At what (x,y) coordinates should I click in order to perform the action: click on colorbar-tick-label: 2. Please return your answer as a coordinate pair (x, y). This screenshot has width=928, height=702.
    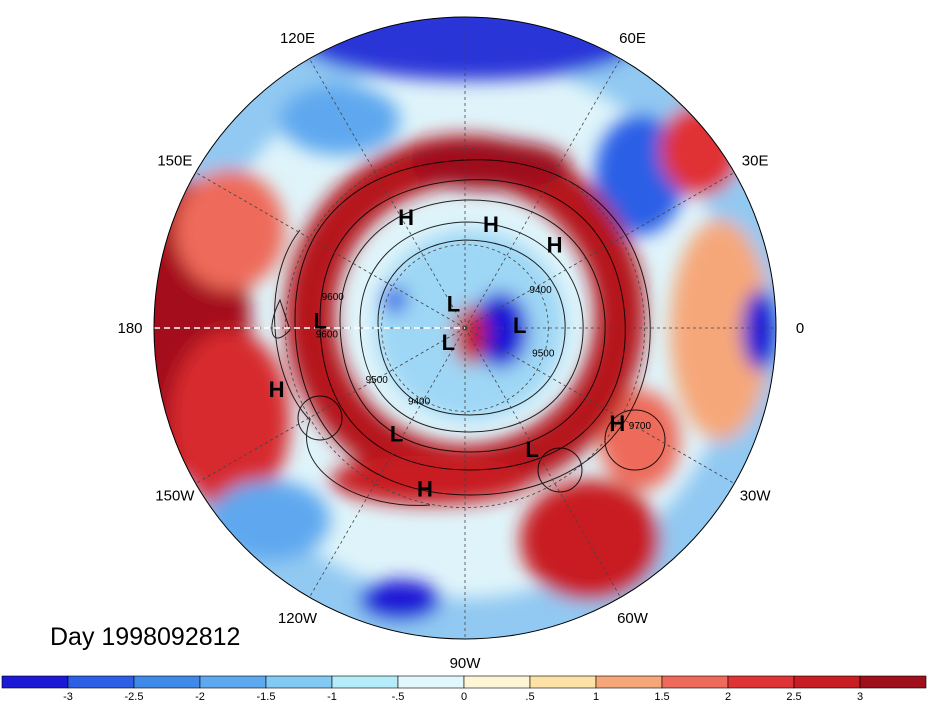
    Looking at the image, I should click on (728, 696).